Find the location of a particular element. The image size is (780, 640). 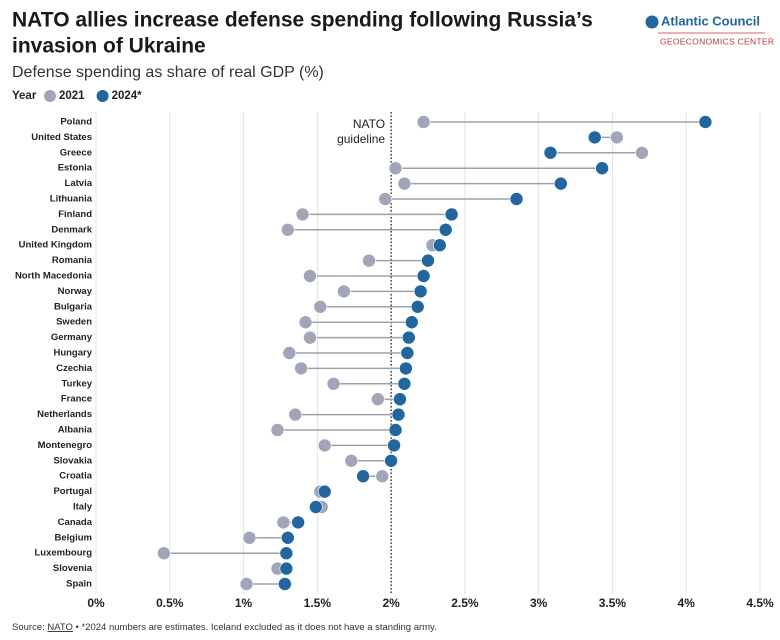

legend-title: Year is located at coordinates (24, 96).